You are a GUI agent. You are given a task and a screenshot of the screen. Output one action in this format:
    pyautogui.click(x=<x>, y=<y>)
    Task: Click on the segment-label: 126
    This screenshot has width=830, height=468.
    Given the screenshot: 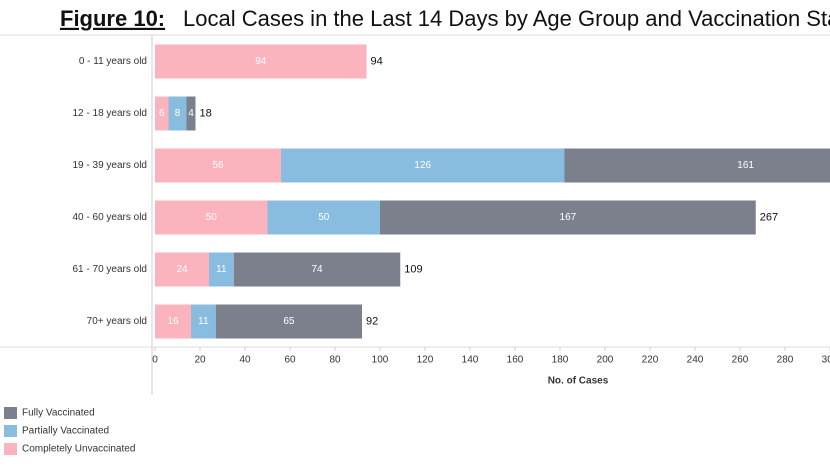 What is the action you would take?
    pyautogui.click(x=422, y=165)
    